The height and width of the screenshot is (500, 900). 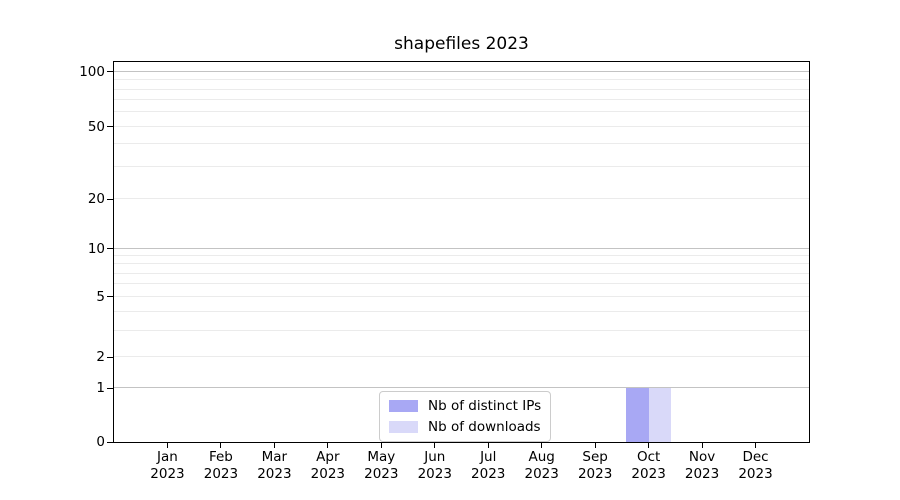 I want to click on x-tick-label: Jan 2023, so click(x=167, y=465).